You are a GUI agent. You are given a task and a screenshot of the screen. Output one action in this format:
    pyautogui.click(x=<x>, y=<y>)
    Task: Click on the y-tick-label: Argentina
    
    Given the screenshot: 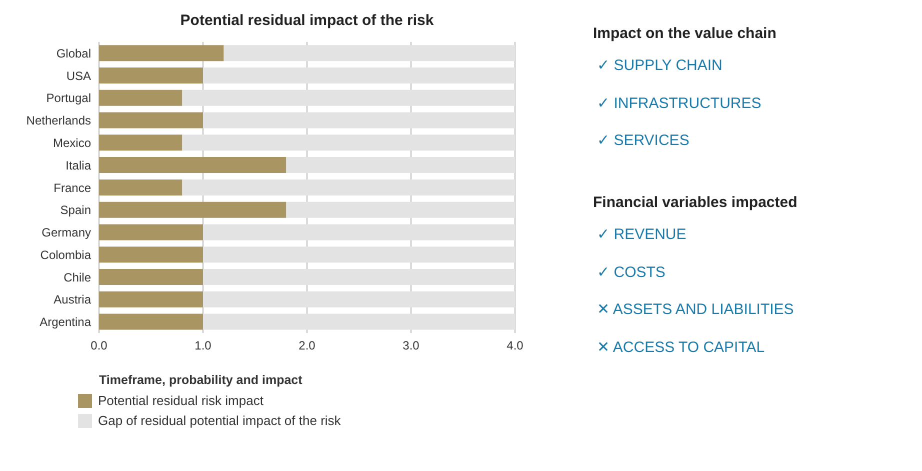 What is the action you would take?
    pyautogui.click(x=66, y=322)
    